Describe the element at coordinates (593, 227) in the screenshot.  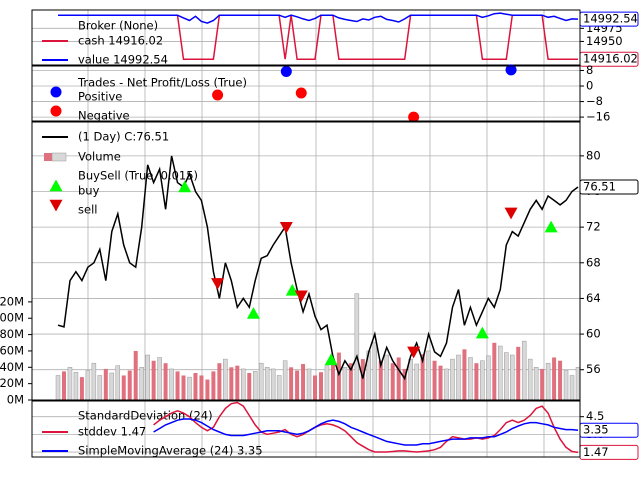
I see `y-tick-label: 72` at that location.